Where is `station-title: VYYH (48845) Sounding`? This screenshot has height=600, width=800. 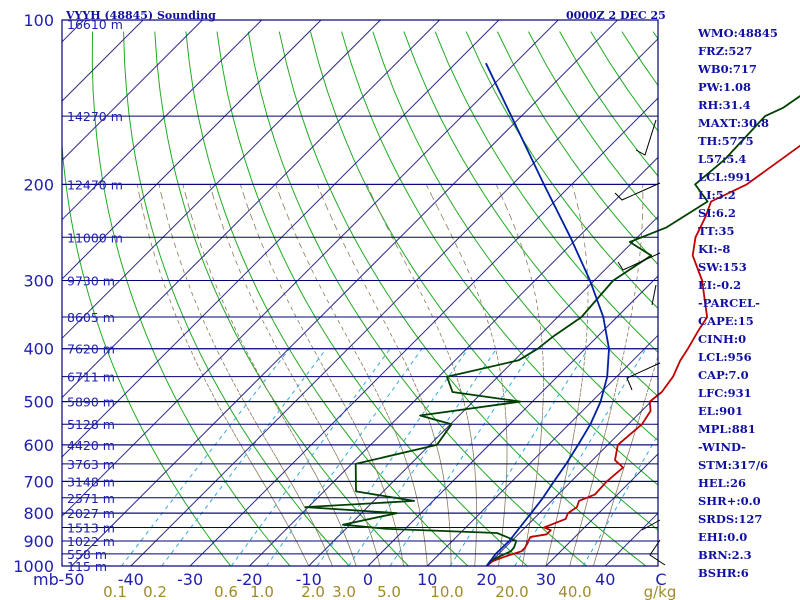
station-title: VYYH (48845) Sounding is located at coordinates (141, 15).